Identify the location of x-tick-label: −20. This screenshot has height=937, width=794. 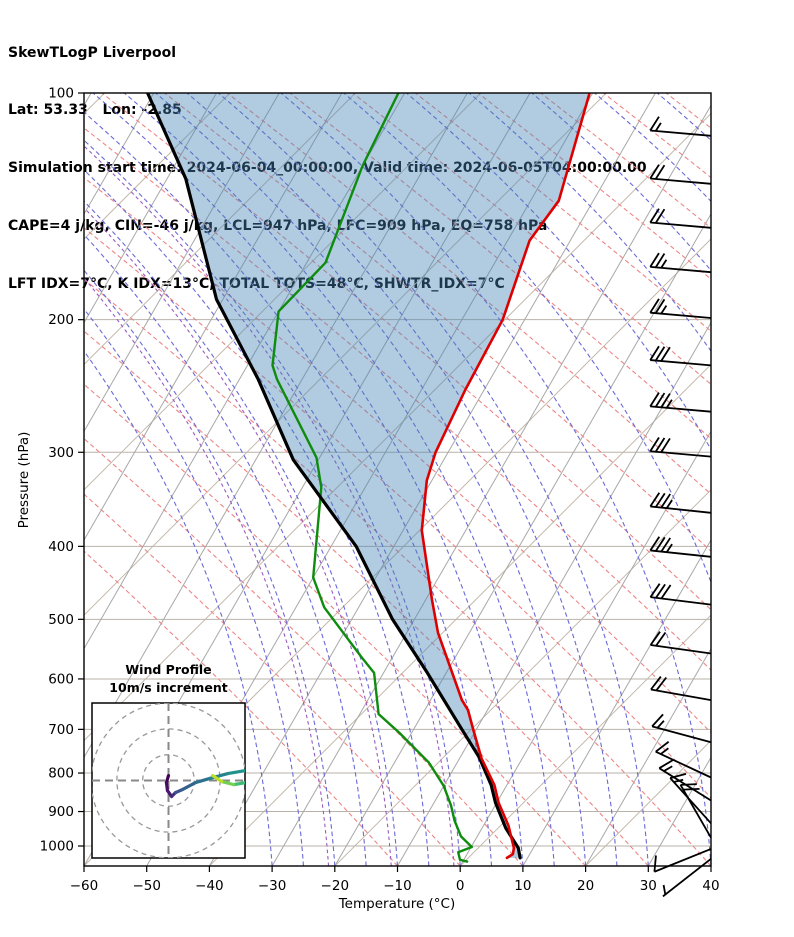
(335, 886).